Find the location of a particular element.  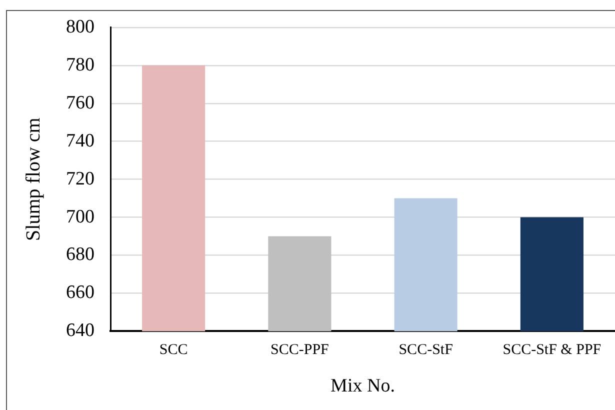

x-tick-label: SCC-PPF is located at coordinates (299, 350).